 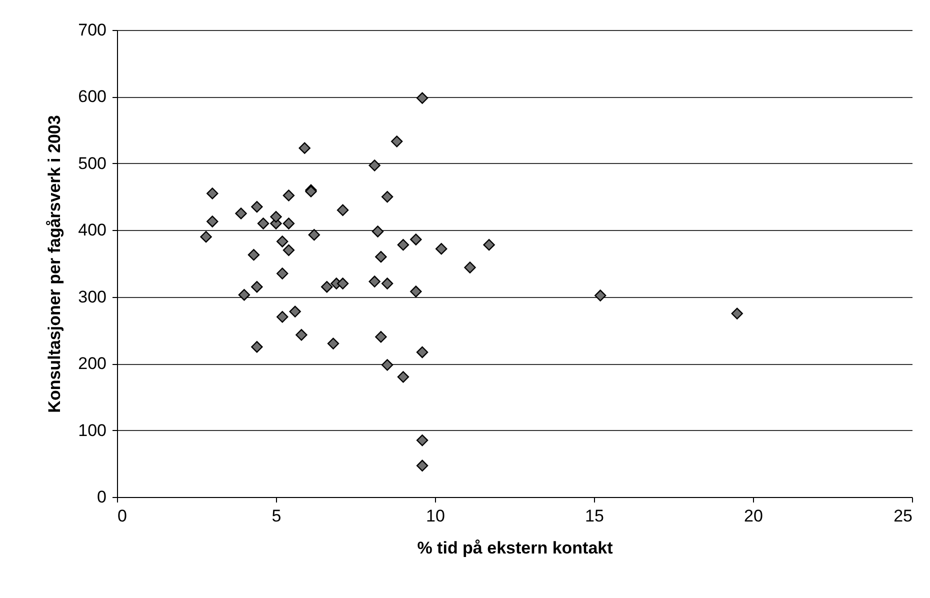 What do you see at coordinates (277, 516) in the screenshot?
I see `x-tick-label: 5` at bounding box center [277, 516].